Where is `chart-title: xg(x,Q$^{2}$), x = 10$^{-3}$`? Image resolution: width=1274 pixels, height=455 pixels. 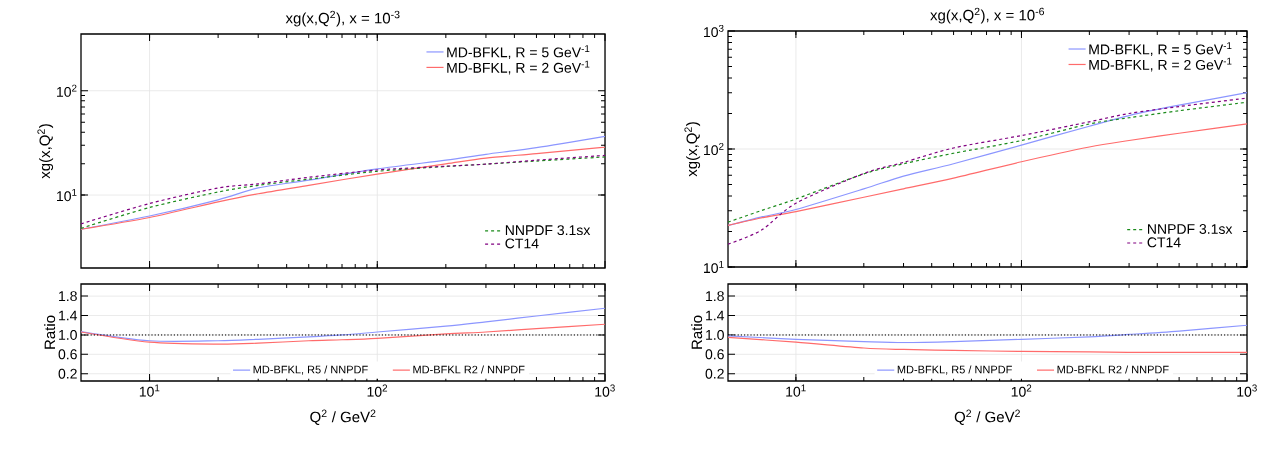
chart-title: xg(x,Q$^{2}$), x = 10$^{-3}$ is located at coordinates (342, 18).